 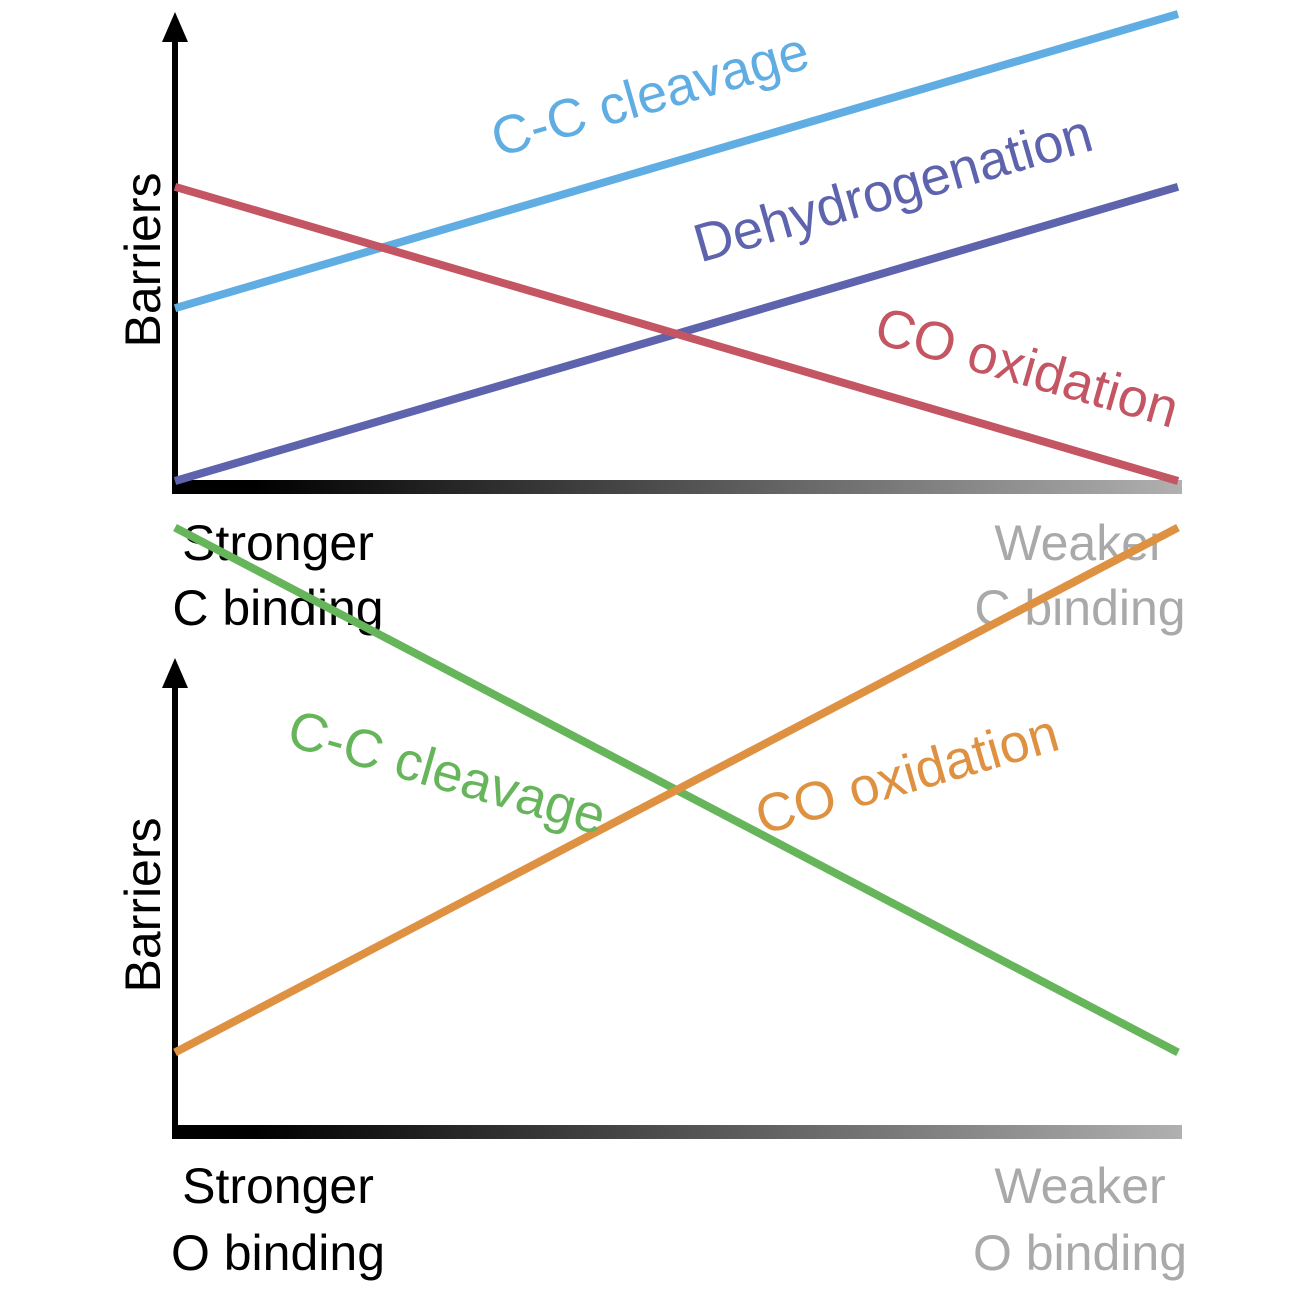 What do you see at coordinates (1080, 1253) in the screenshot?
I see `x-right-label-line2: O binding` at bounding box center [1080, 1253].